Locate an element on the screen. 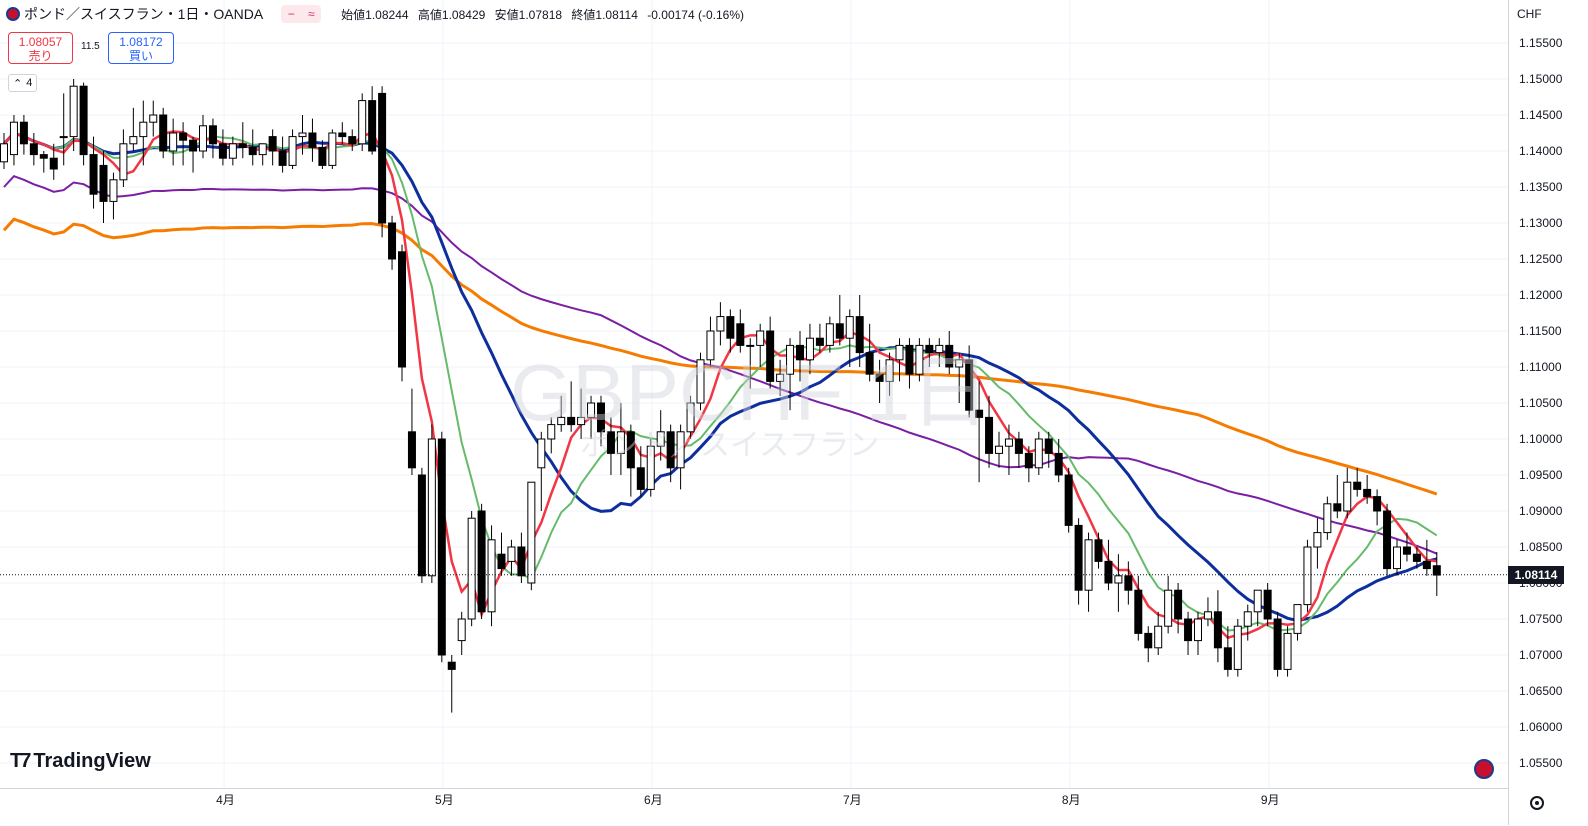  sell-button: 1.08057 売り is located at coordinates (40, 48).